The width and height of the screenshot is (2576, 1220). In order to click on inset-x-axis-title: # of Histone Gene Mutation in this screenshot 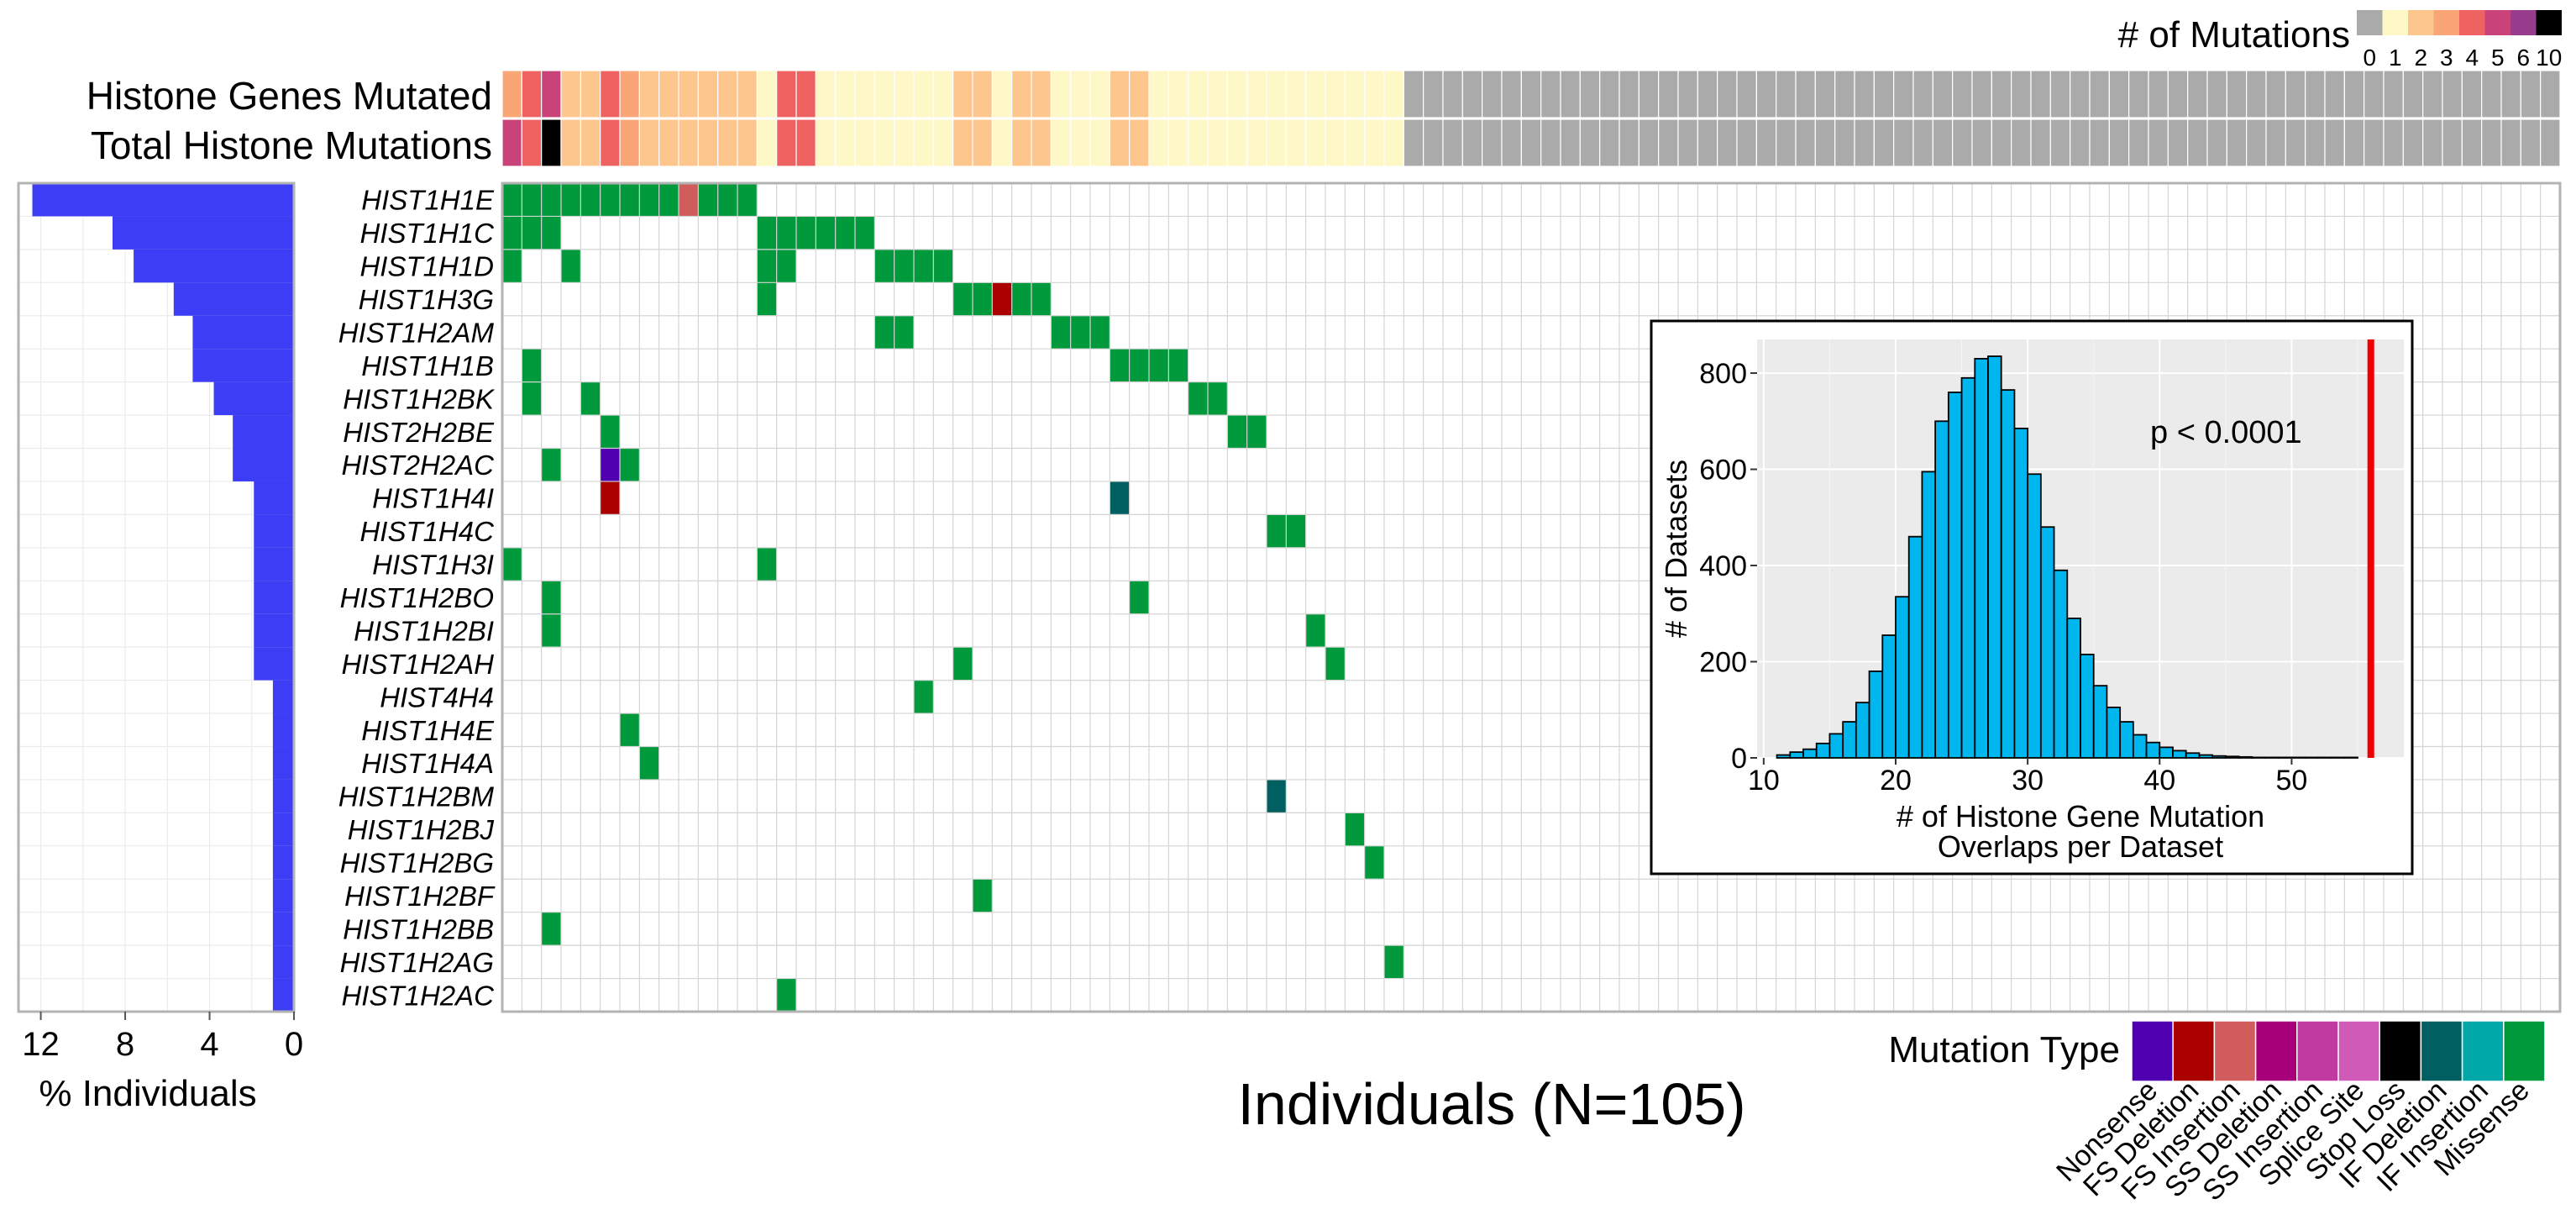, I will do `click(2080, 816)`.